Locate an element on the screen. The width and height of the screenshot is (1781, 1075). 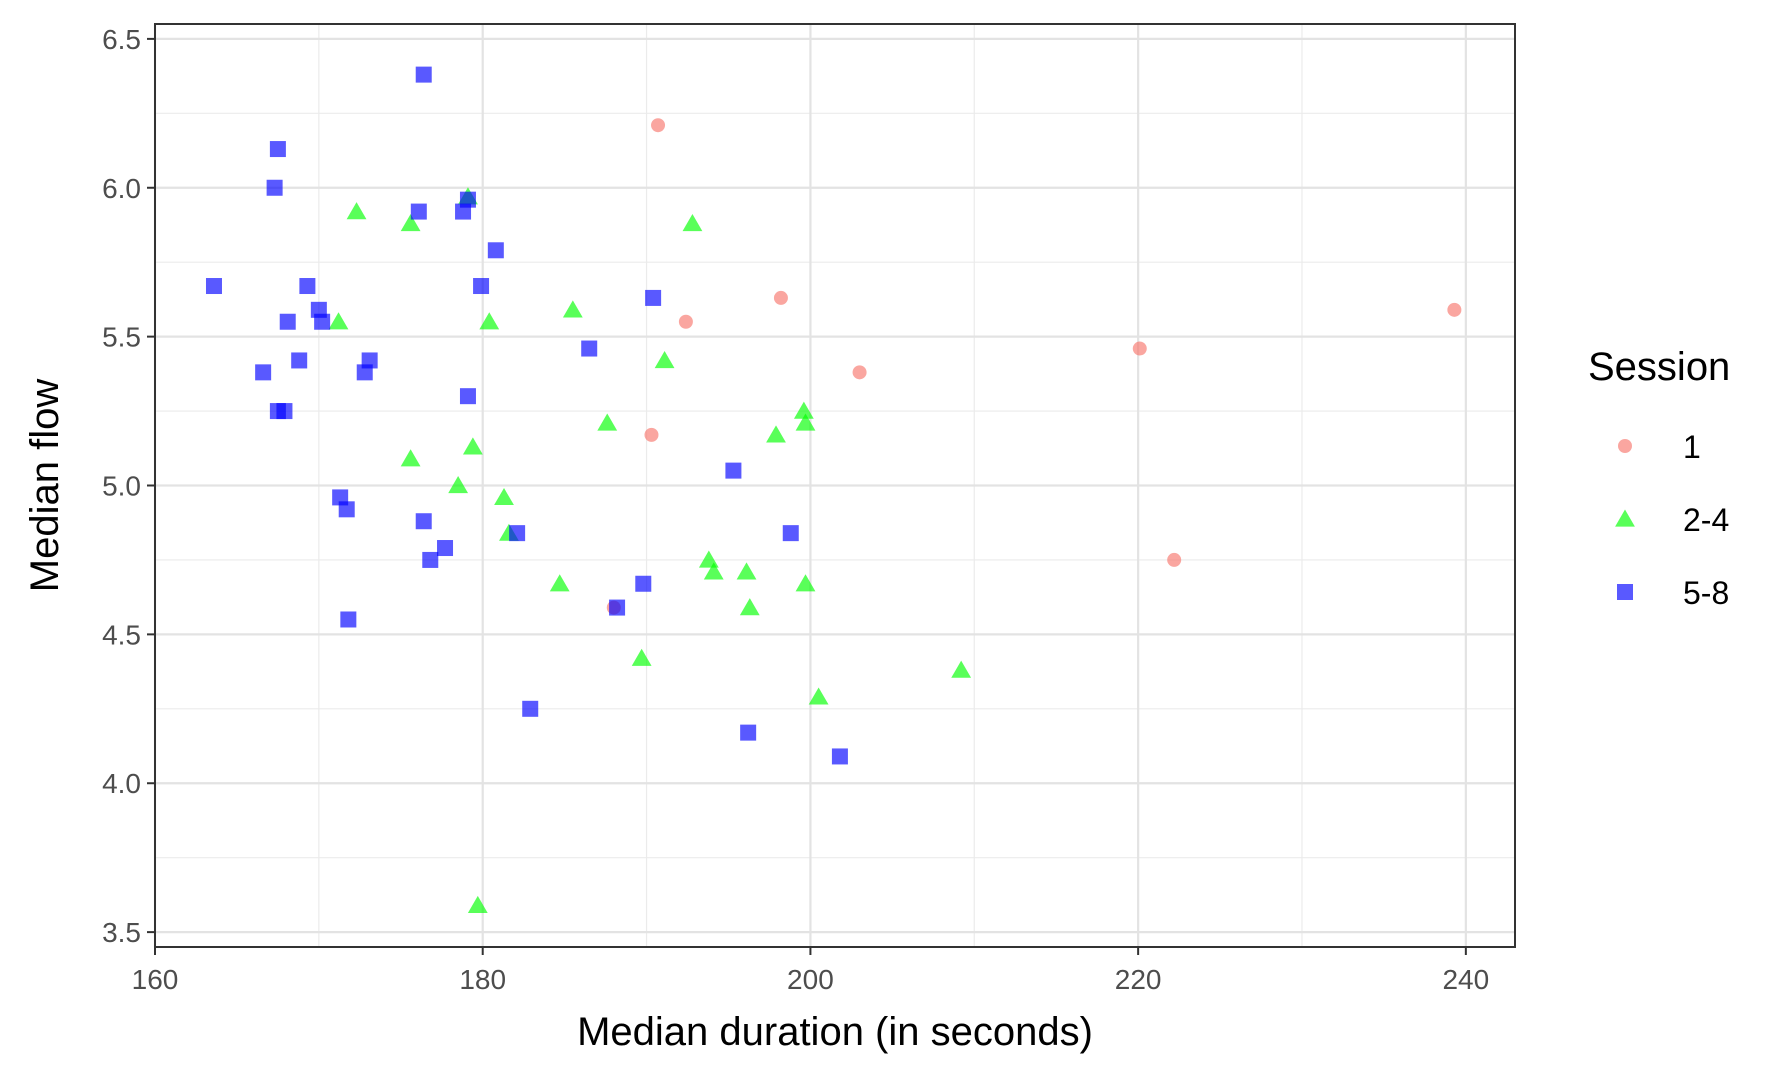
legend-key-circle is located at coordinates (1625, 446).